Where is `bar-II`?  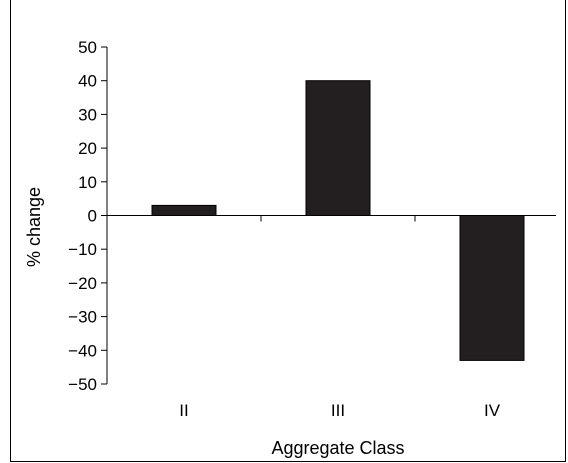 bar-II is located at coordinates (184, 210).